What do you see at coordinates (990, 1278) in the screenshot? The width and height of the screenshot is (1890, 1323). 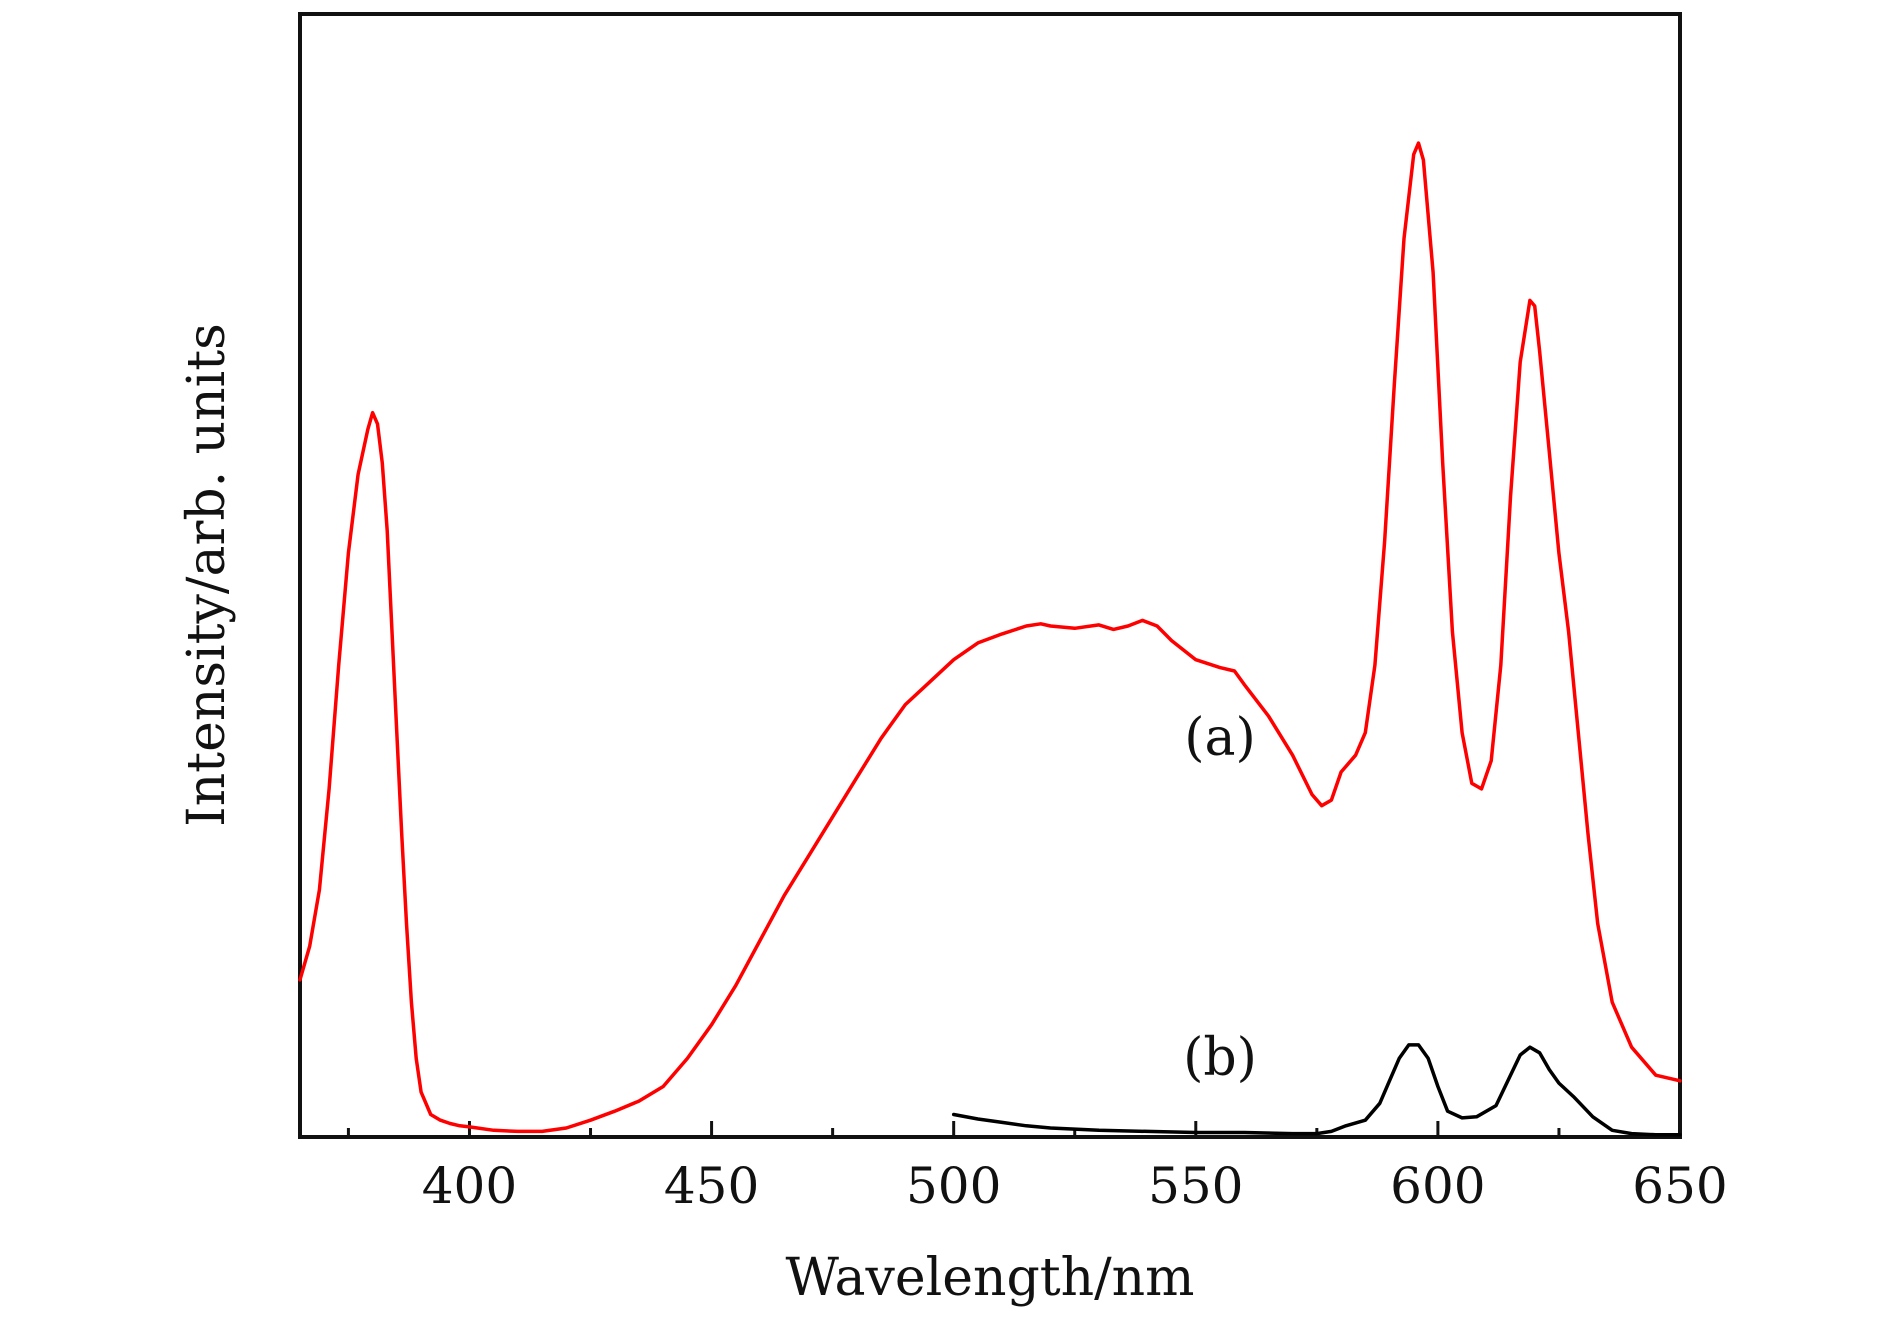 I see `x-axis-label: Wavelength/nm` at bounding box center [990, 1278].